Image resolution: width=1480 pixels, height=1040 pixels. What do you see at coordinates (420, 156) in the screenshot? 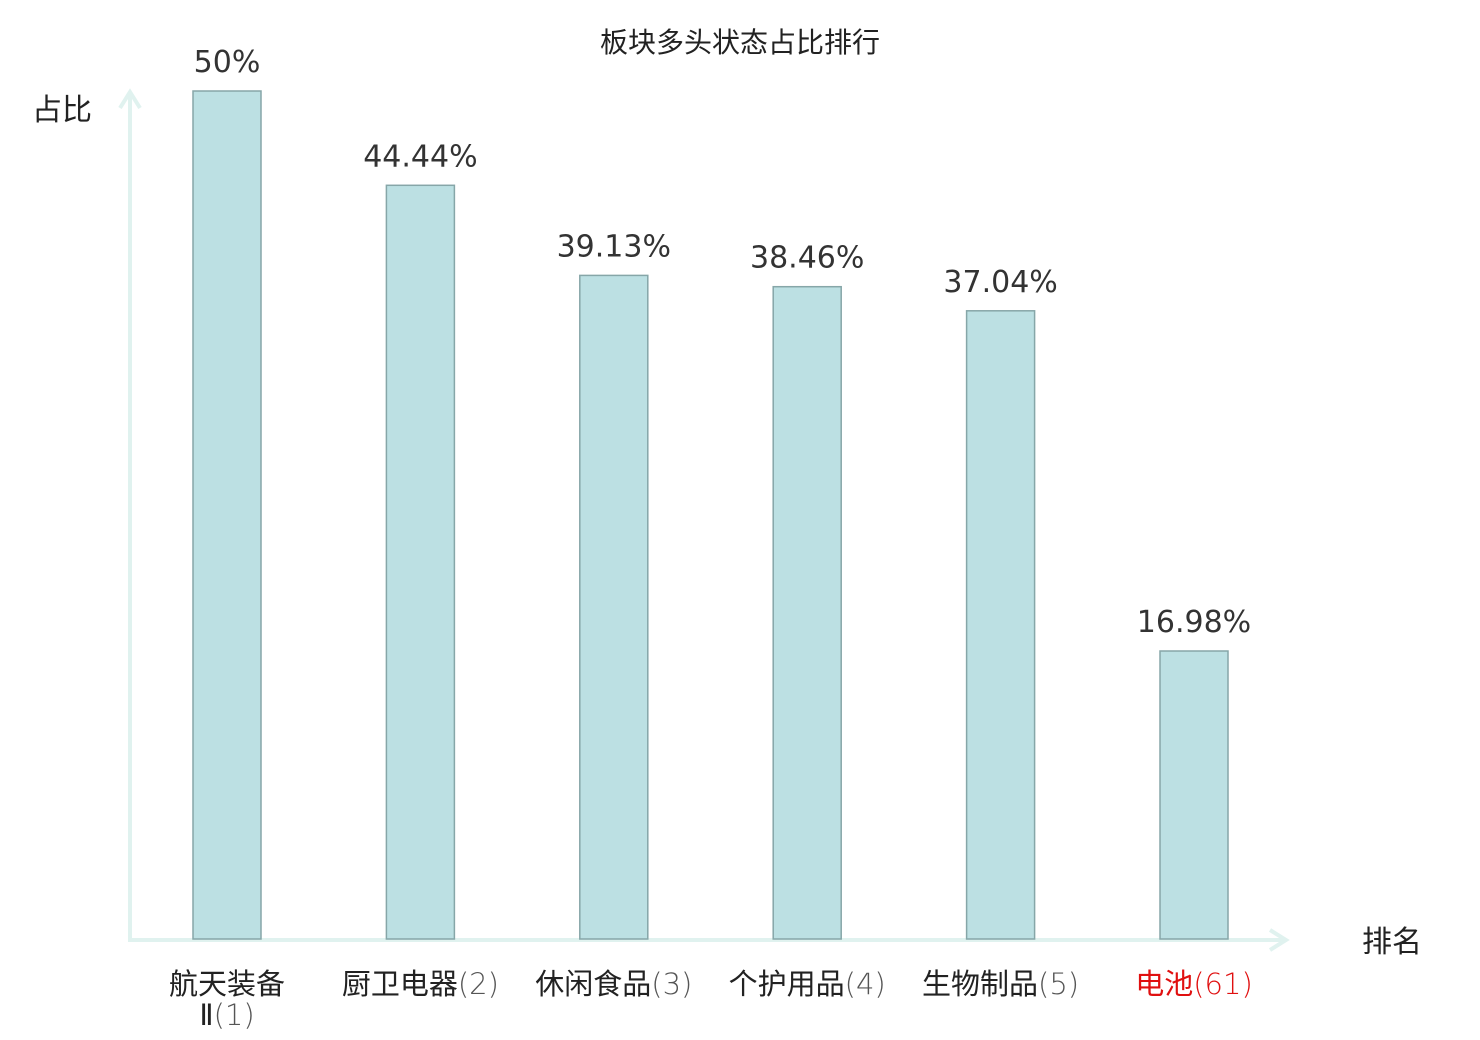
I see `value-label-2: 44.44%` at bounding box center [420, 156].